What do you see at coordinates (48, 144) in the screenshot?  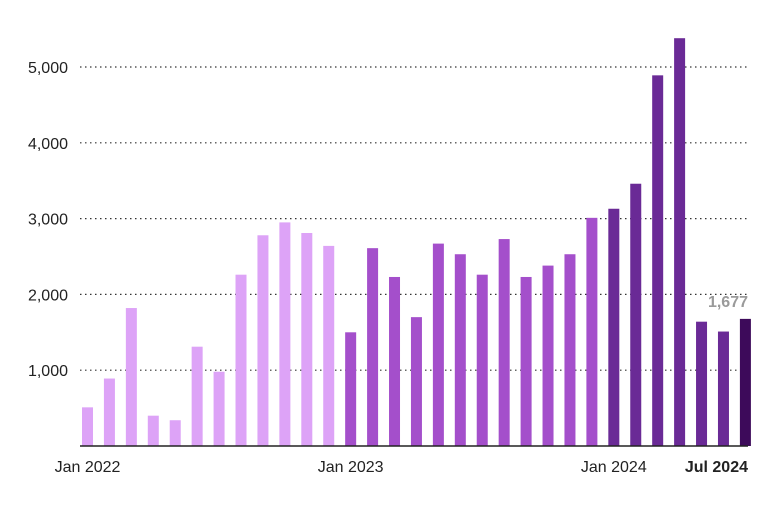 I see `y-tick-label: 4,000` at bounding box center [48, 144].